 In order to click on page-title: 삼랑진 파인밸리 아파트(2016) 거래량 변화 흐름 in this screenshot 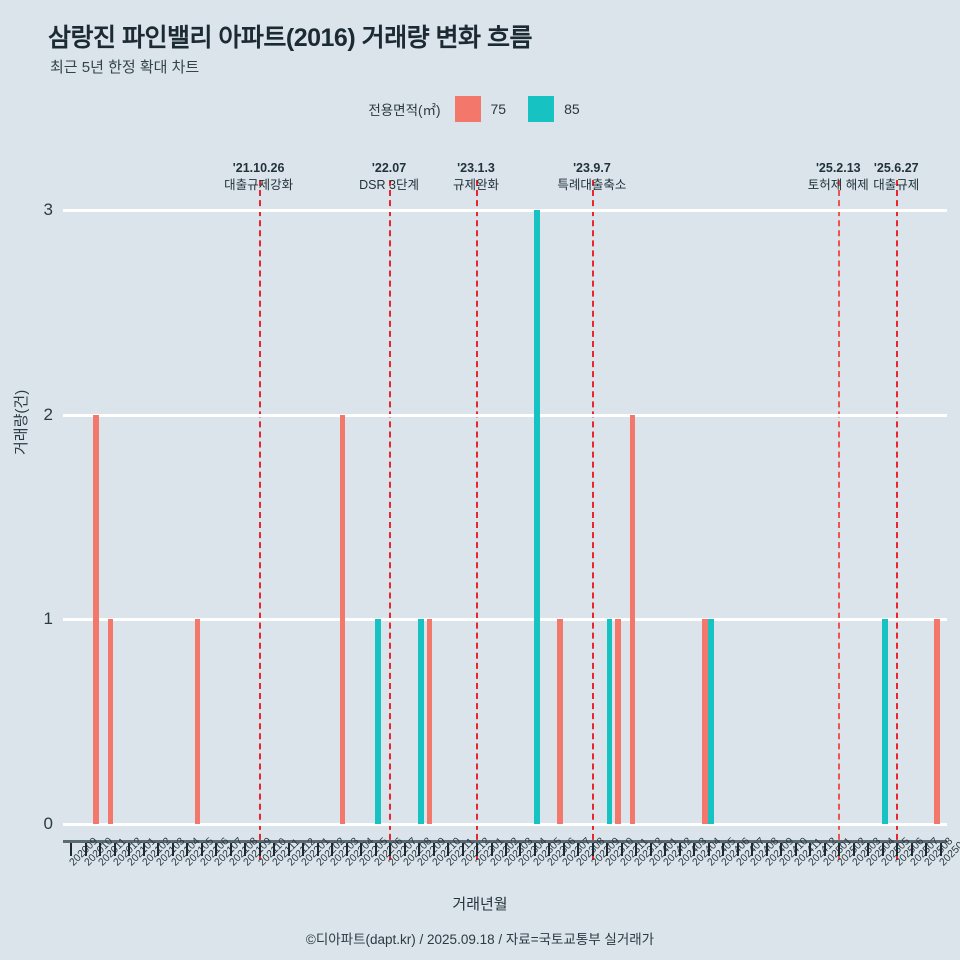, I will do `click(290, 38)`.